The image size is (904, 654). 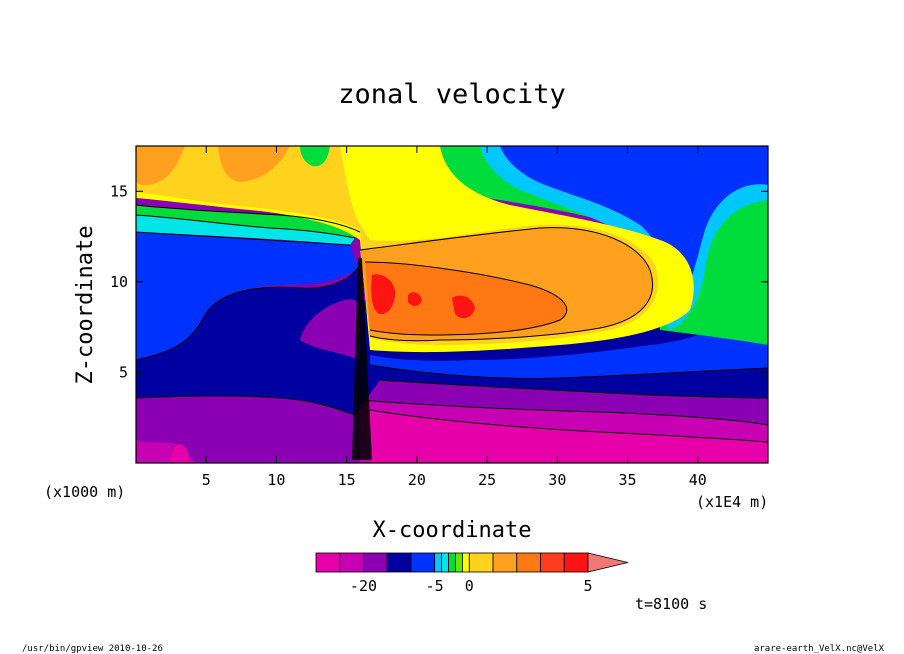 I want to click on field-pink-east, so click(x=569, y=436).